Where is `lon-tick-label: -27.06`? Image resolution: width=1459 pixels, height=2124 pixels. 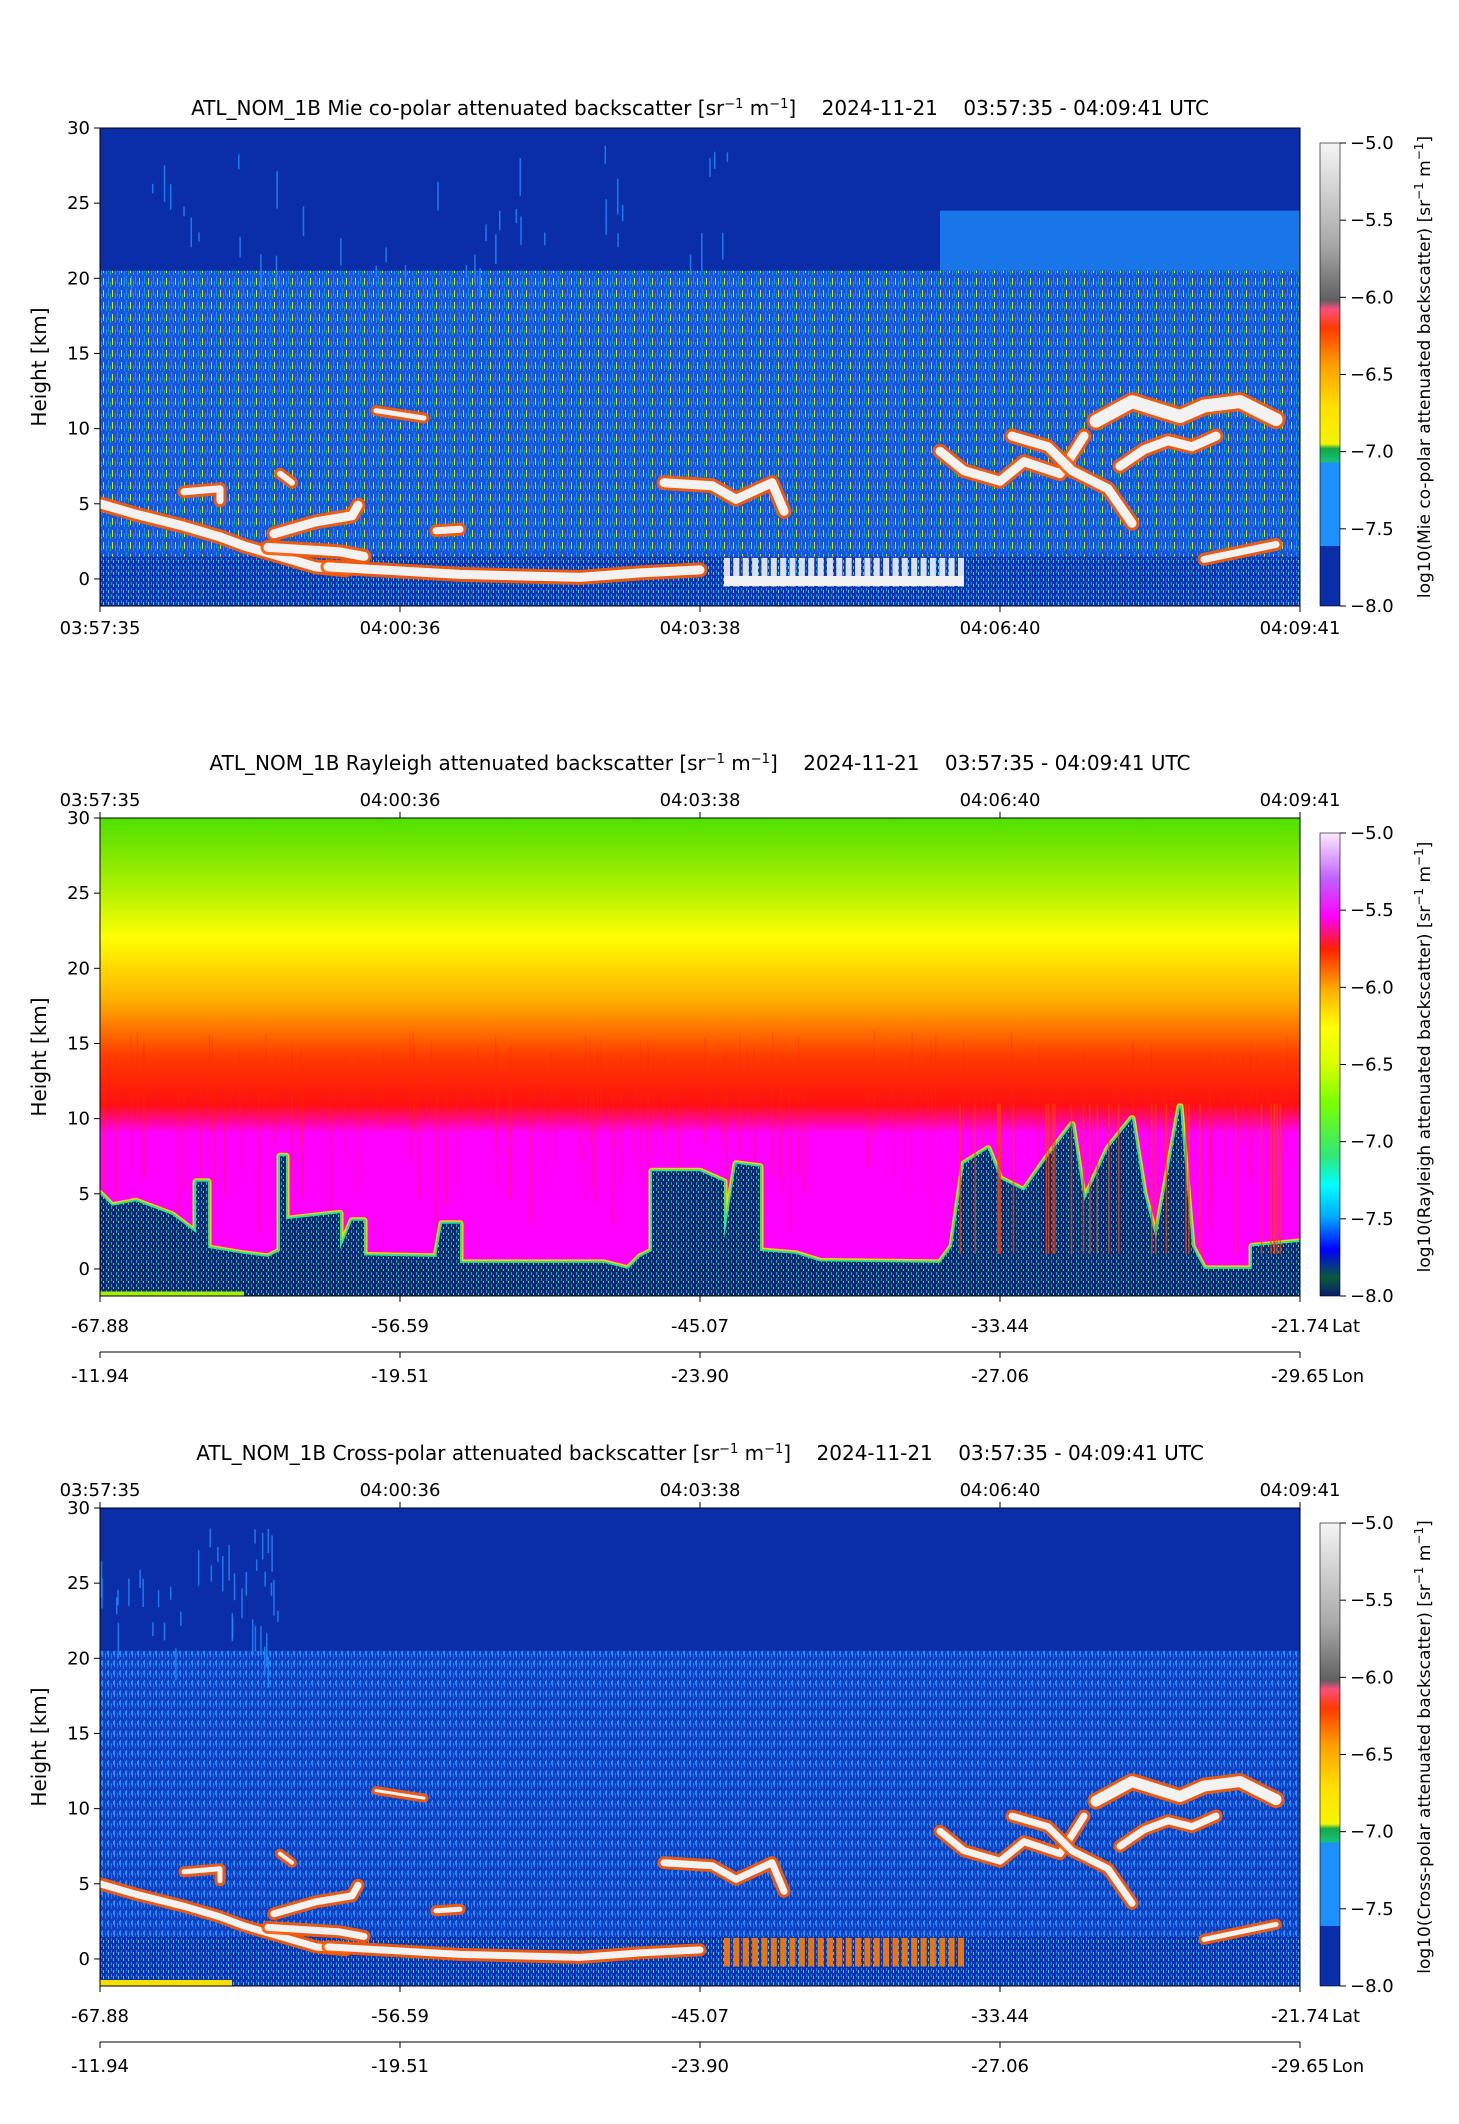
lon-tick-label: -27.06 is located at coordinates (1000, 2066).